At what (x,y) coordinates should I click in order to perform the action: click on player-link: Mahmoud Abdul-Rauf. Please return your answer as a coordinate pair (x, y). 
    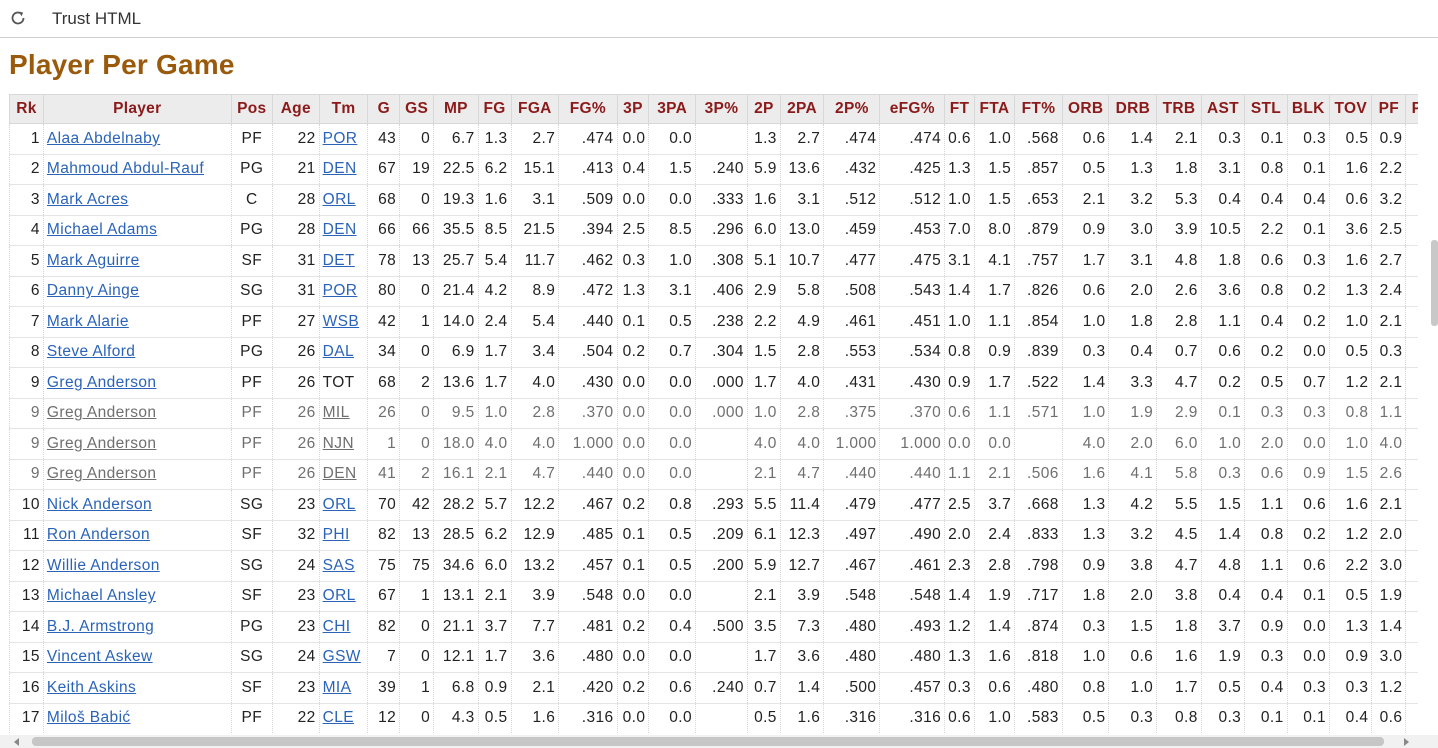
    Looking at the image, I should click on (125, 169).